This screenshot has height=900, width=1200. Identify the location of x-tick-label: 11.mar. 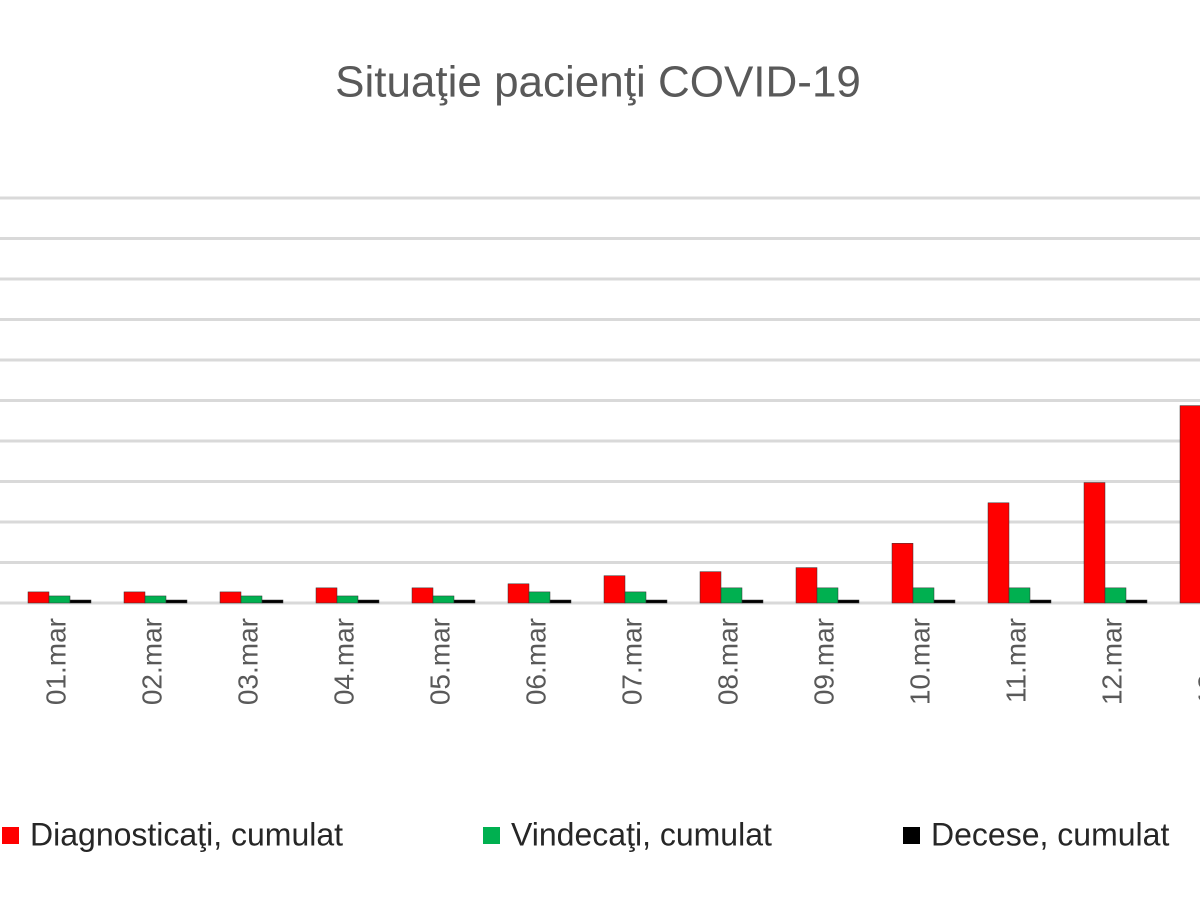
(1015, 660).